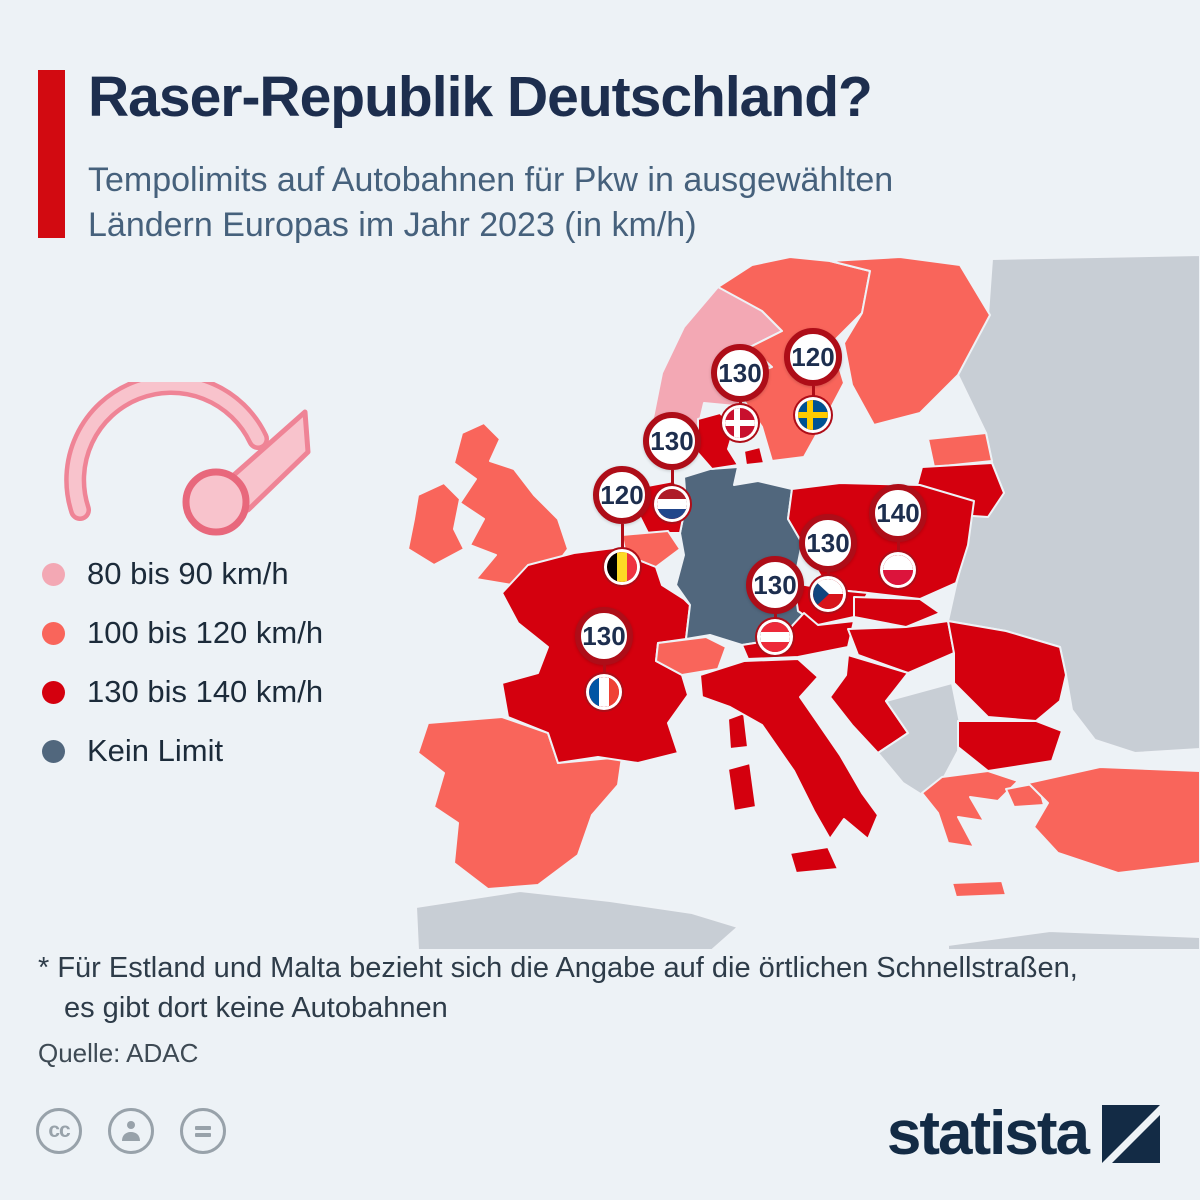 The height and width of the screenshot is (1200, 1200). I want to click on legend-item-80-90: 80 bis 90 km/h, so click(182, 574).